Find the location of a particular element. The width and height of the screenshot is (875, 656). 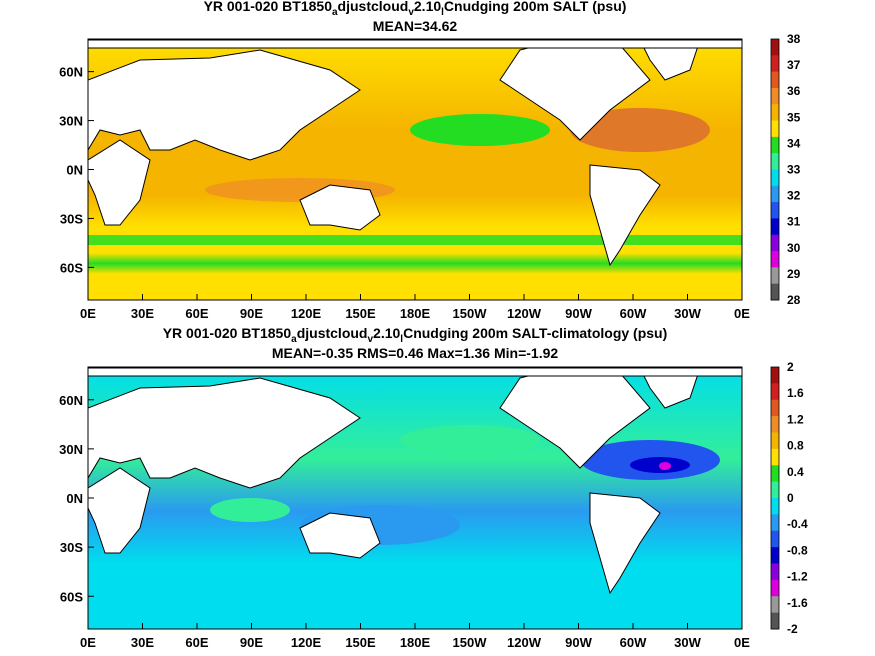

panel1-ytick-label: 0N is located at coordinates (74, 170).